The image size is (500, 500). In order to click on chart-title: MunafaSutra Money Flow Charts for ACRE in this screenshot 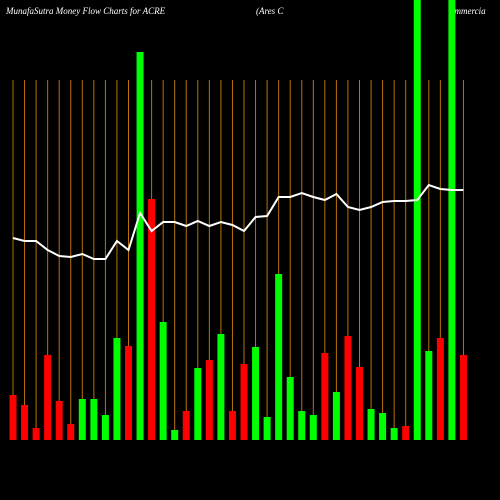, I will do `click(85, 11)`.